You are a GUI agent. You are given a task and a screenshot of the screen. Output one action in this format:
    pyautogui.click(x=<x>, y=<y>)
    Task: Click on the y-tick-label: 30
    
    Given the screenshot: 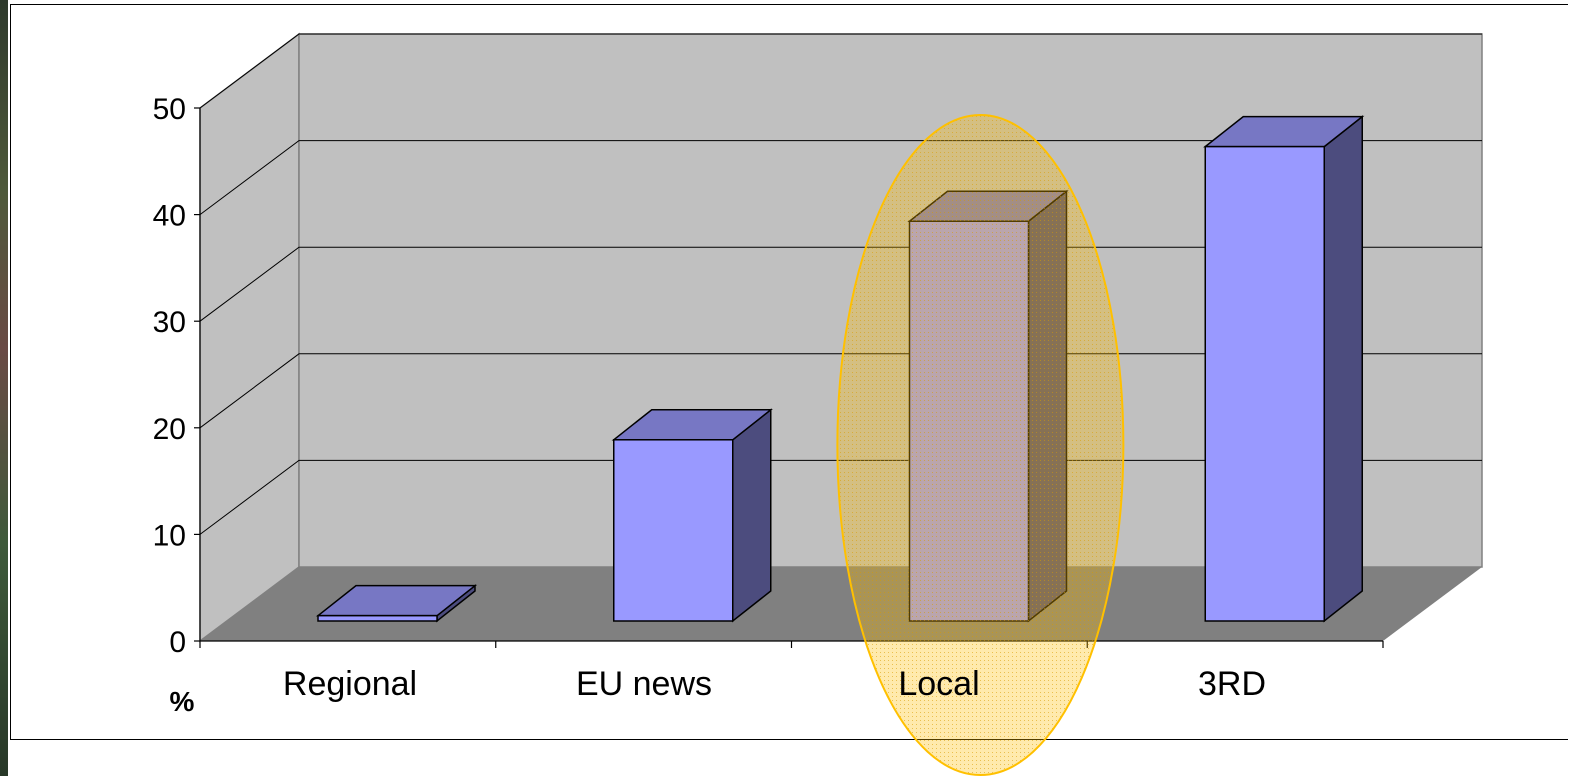 What is the action you would take?
    pyautogui.click(x=169, y=322)
    